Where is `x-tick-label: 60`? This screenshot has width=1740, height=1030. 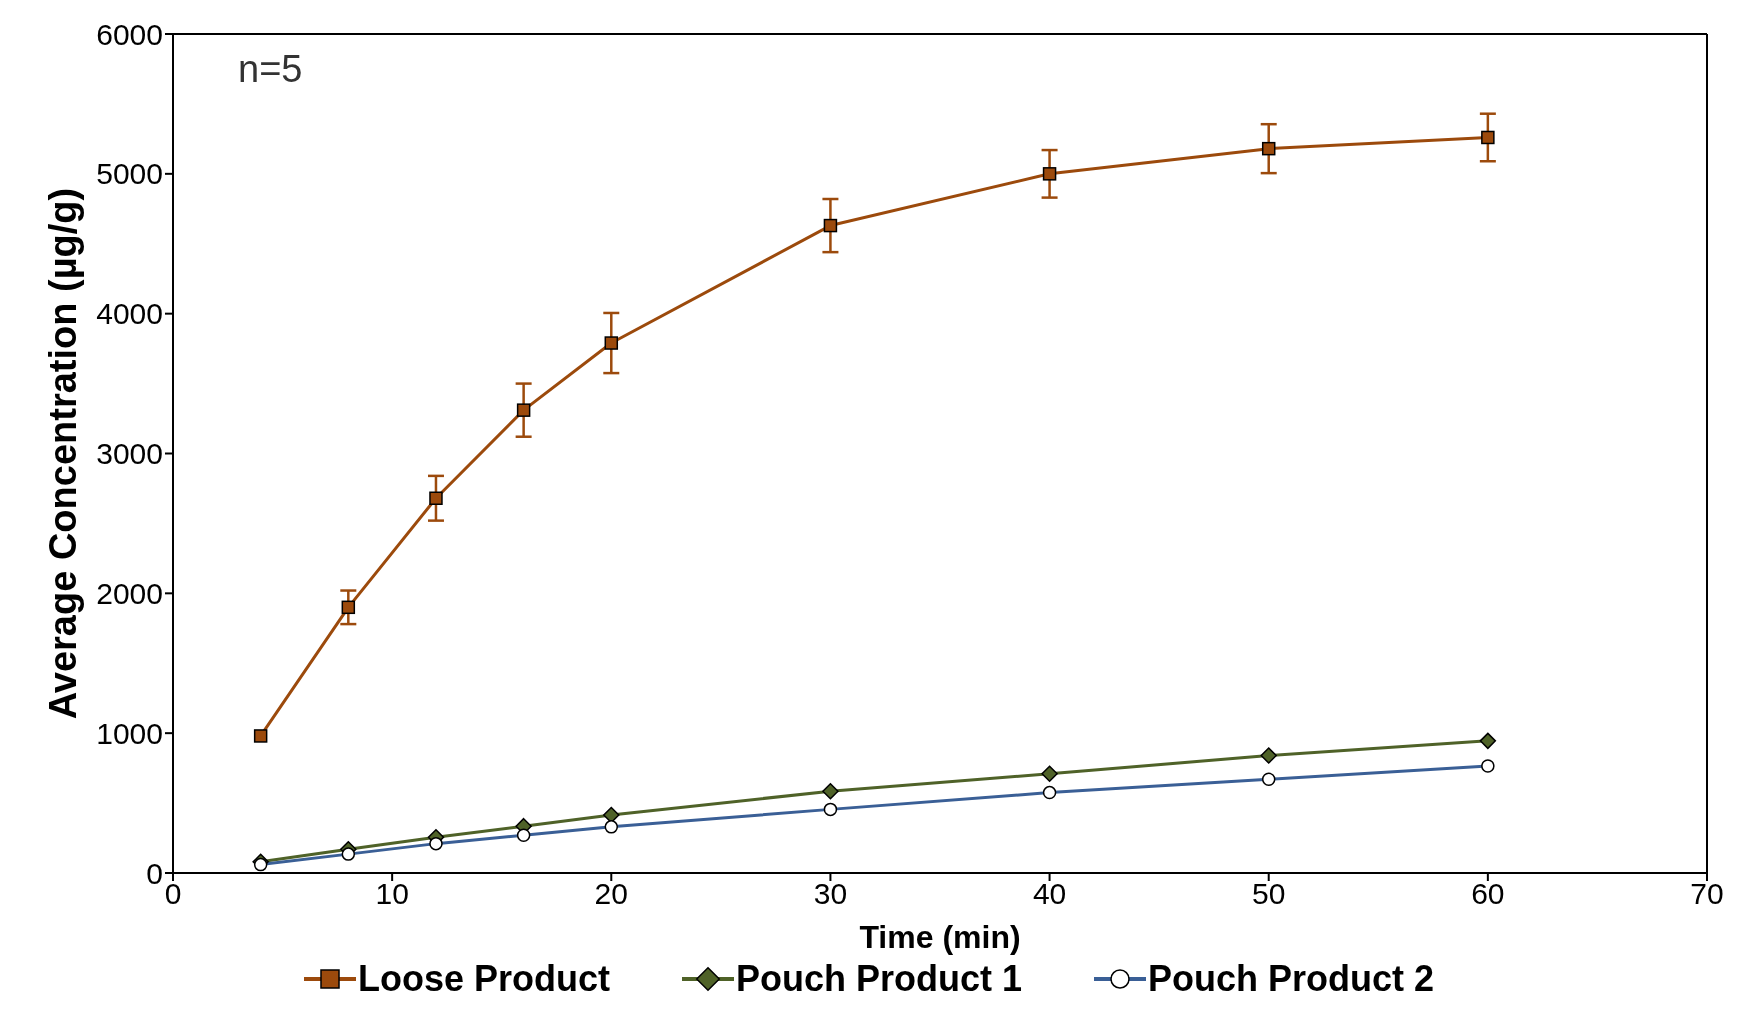 x-tick-label: 60 is located at coordinates (1488, 894).